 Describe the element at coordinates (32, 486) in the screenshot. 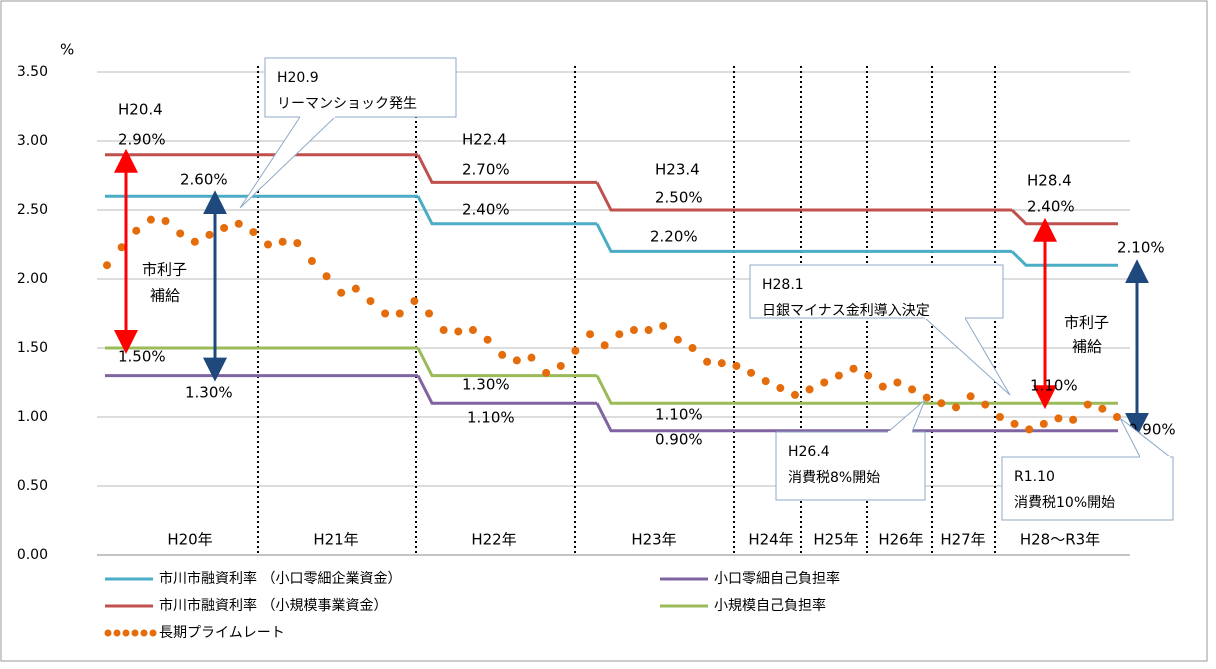

I see `y-tick-label: 0.50` at that location.